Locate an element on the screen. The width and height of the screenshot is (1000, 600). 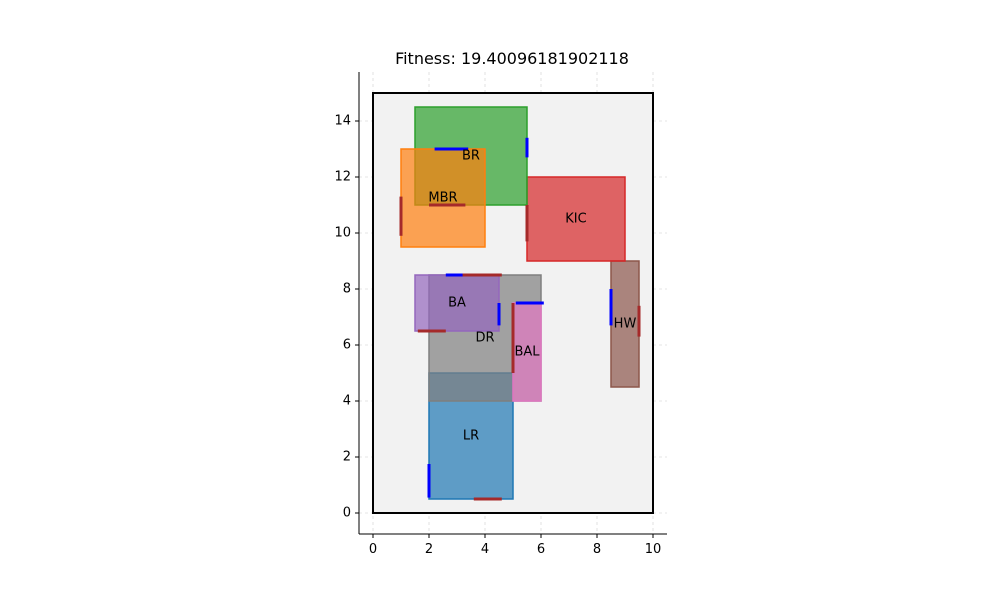
y-tick-label: 10 is located at coordinates (342, 233).